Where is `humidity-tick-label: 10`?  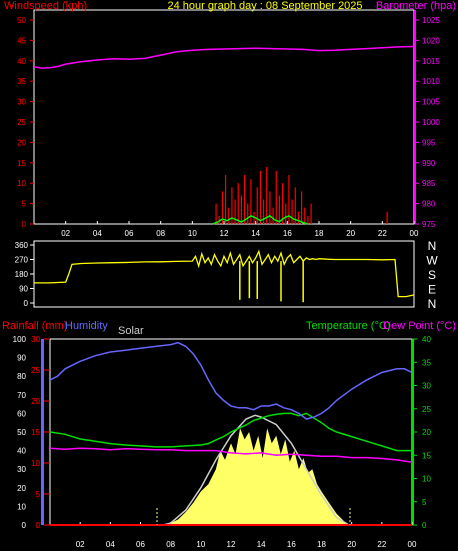
humidity-tick-label: 10 is located at coordinates (21, 506).